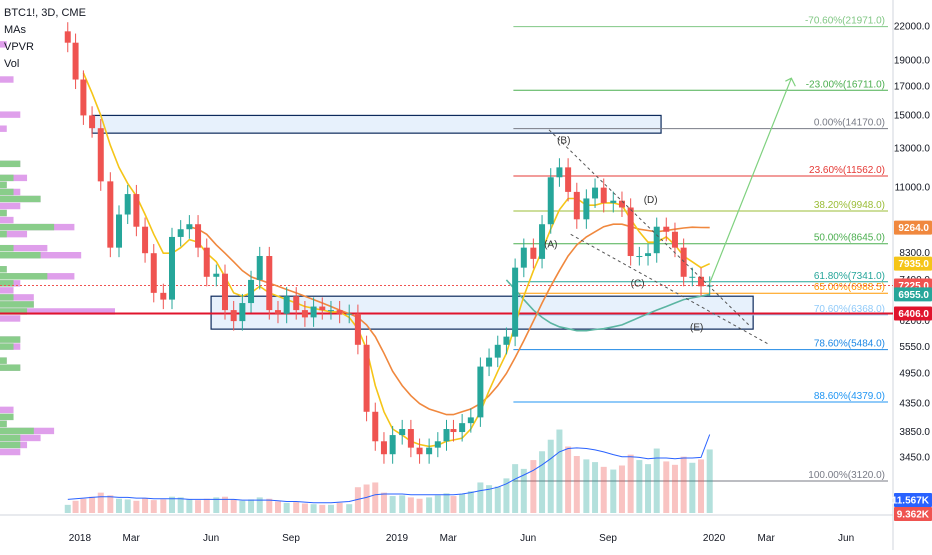 The width and height of the screenshot is (932, 555). I want to click on y-tick-label: 11000.0, so click(913, 188).